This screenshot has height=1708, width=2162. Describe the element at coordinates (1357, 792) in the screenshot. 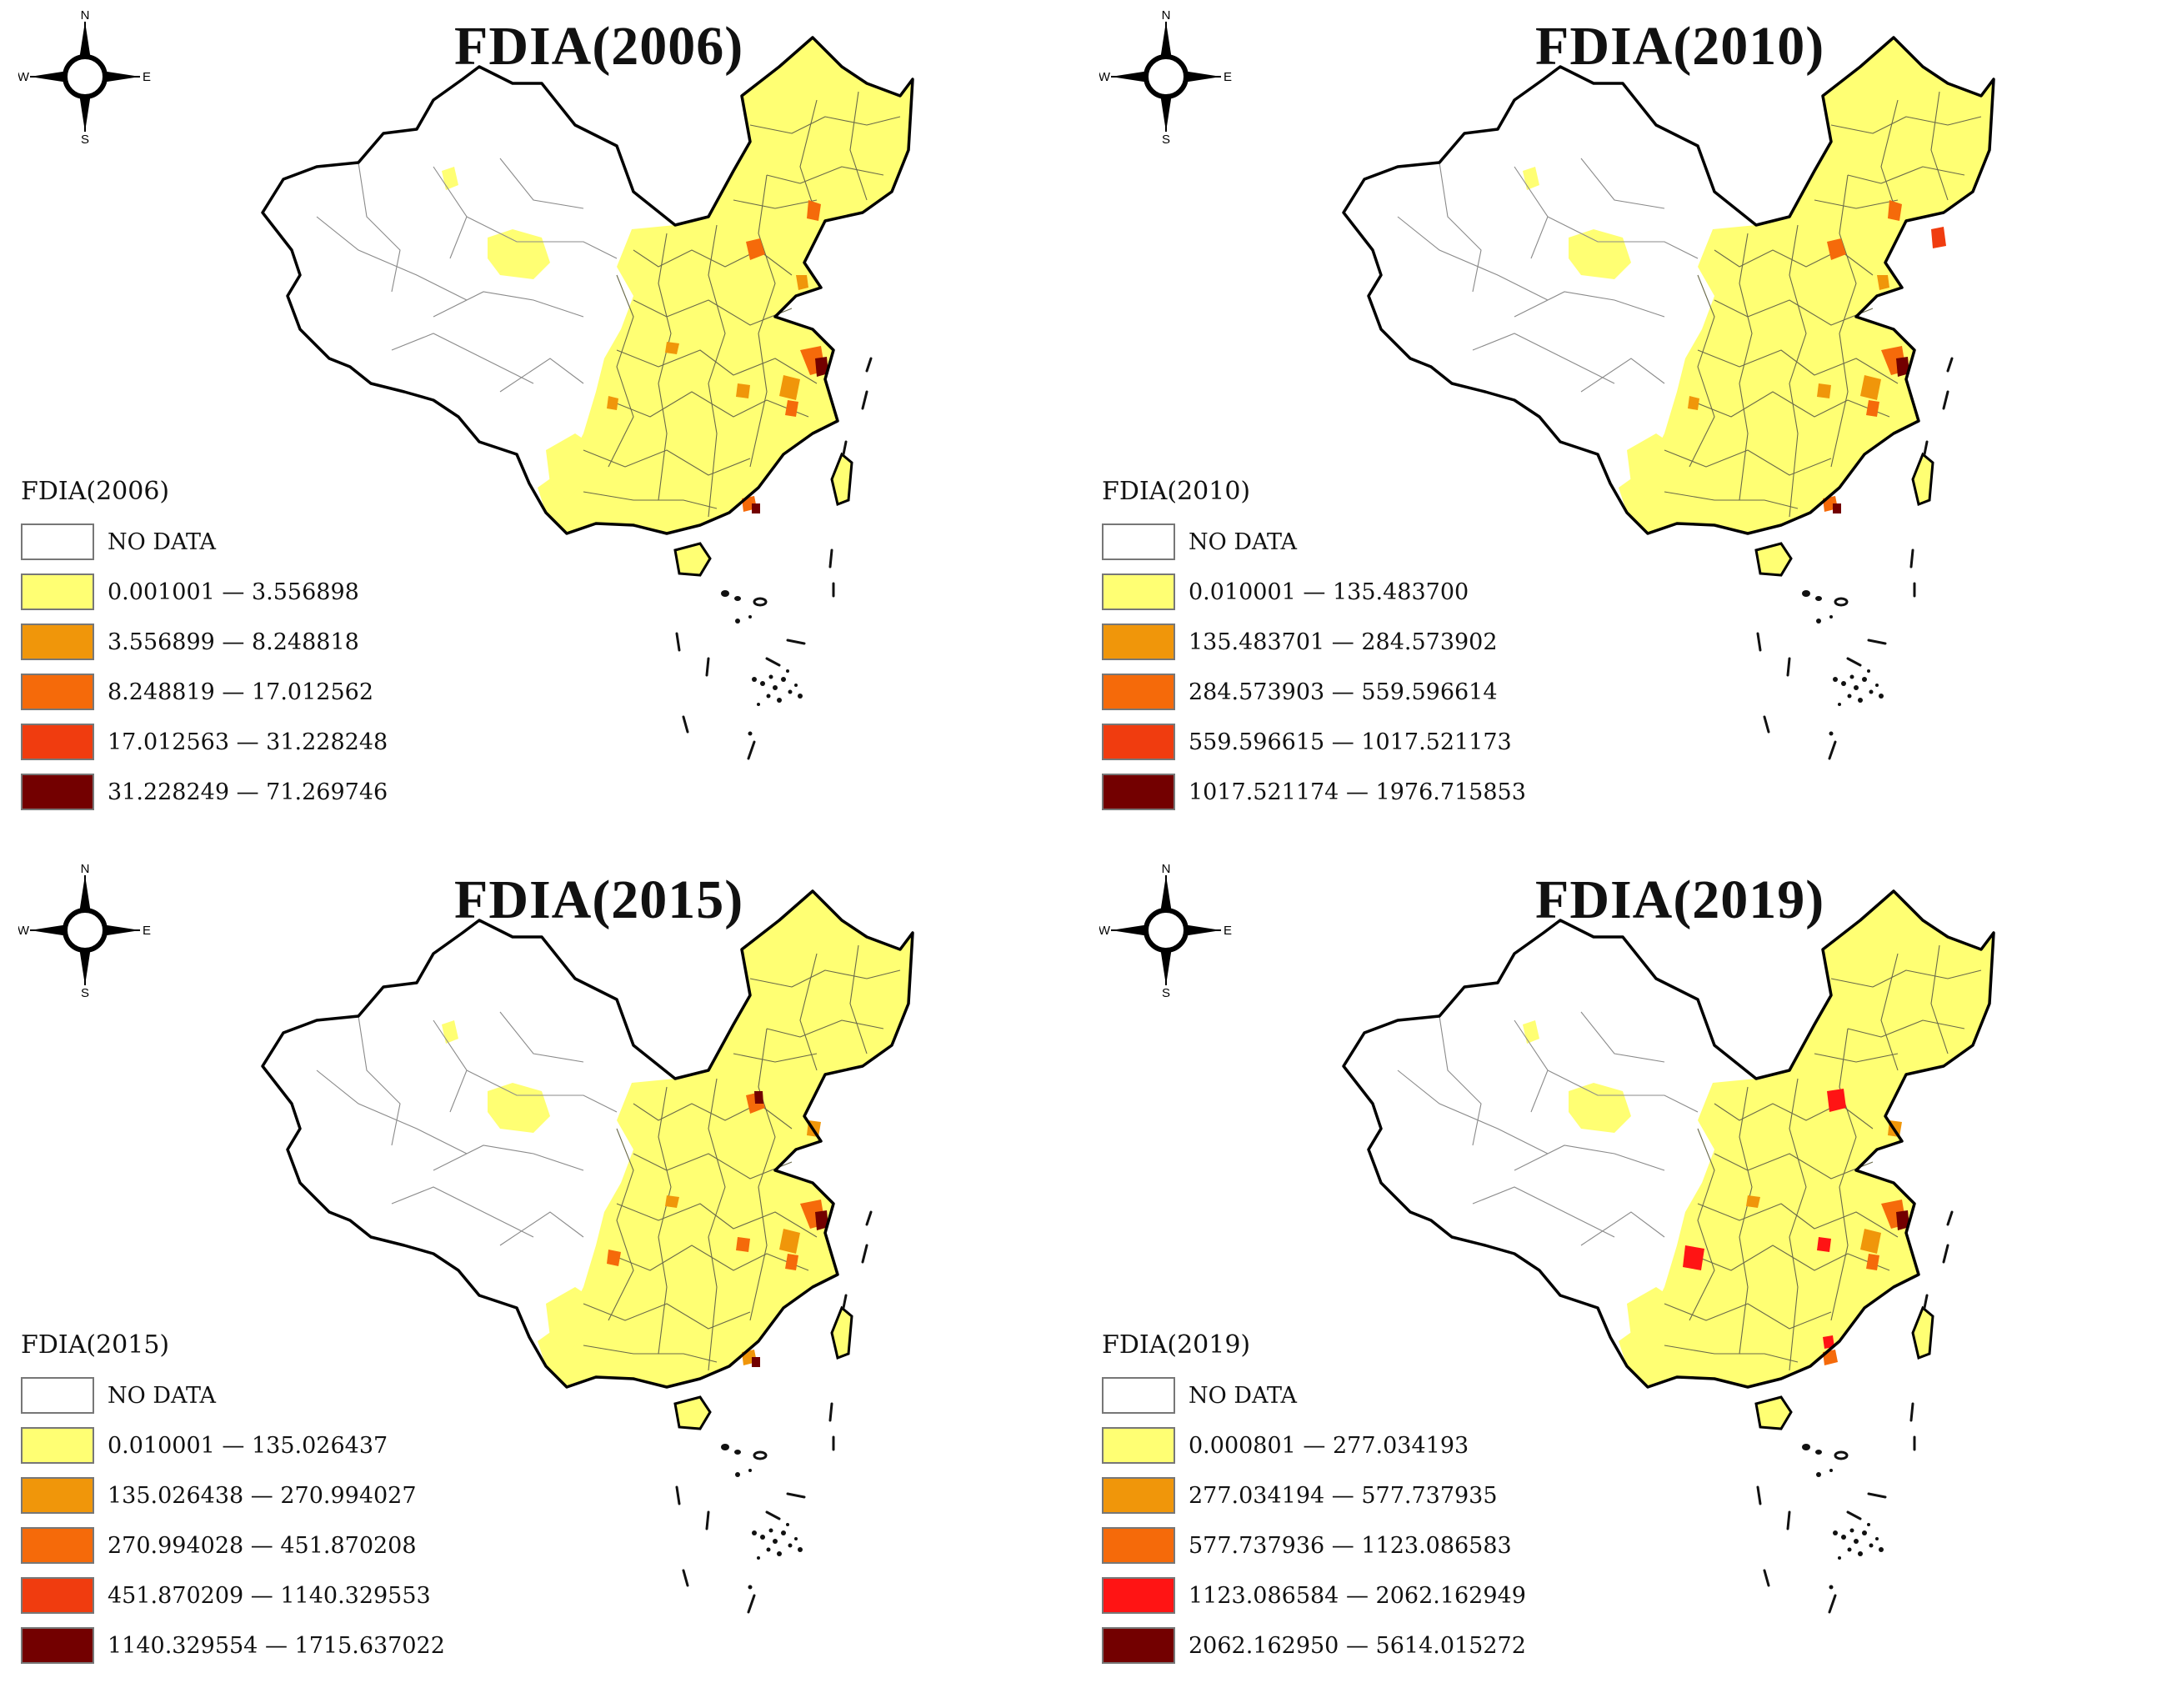

I see `legend-label: 1017.521174 — 1976.715853` at that location.